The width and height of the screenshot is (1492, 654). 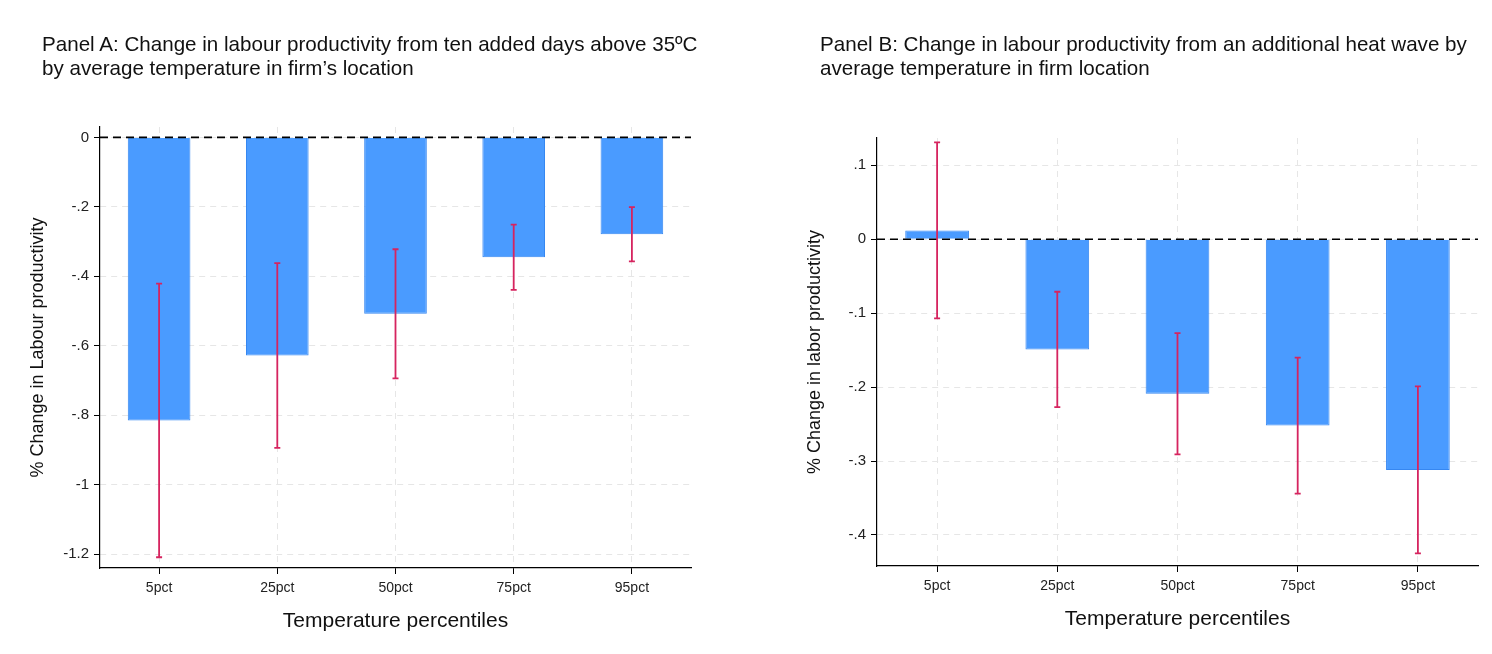 I want to click on chart-title: Panel B: Change in labour productivity from an additional heat wave by average temperature in firm location, so click(x=1144, y=56).